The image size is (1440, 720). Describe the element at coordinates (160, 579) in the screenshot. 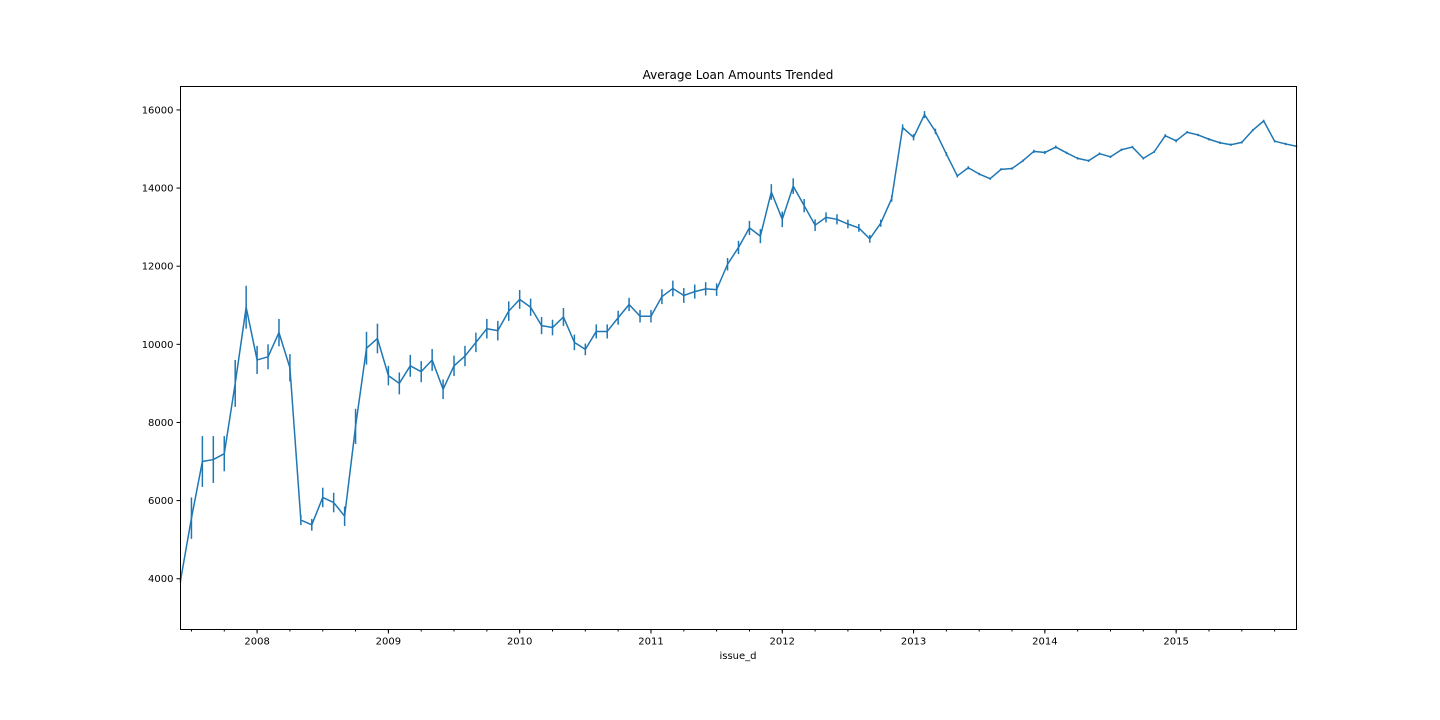

I see `y-tick-label: 4000` at that location.